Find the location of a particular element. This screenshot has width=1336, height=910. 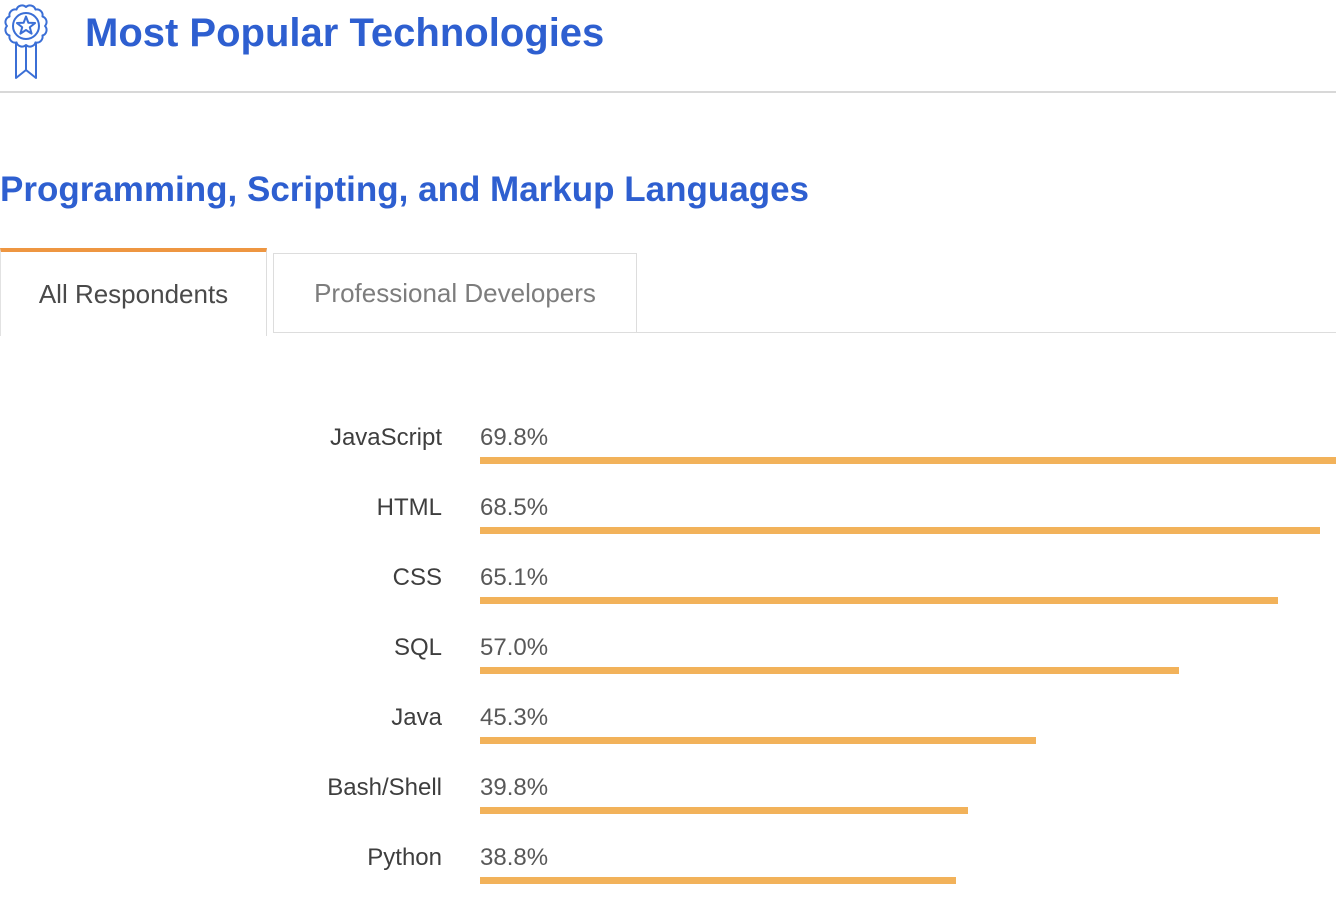

bar-label: CSS is located at coordinates (417, 577).